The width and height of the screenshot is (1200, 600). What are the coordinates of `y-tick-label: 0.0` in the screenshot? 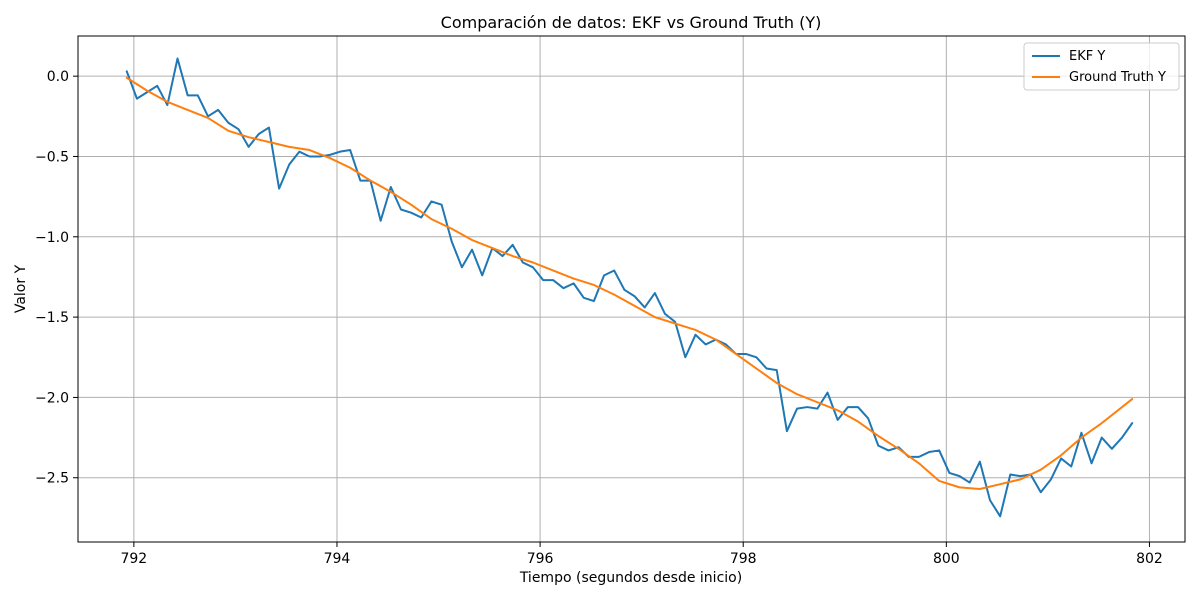 It's located at (58, 77).